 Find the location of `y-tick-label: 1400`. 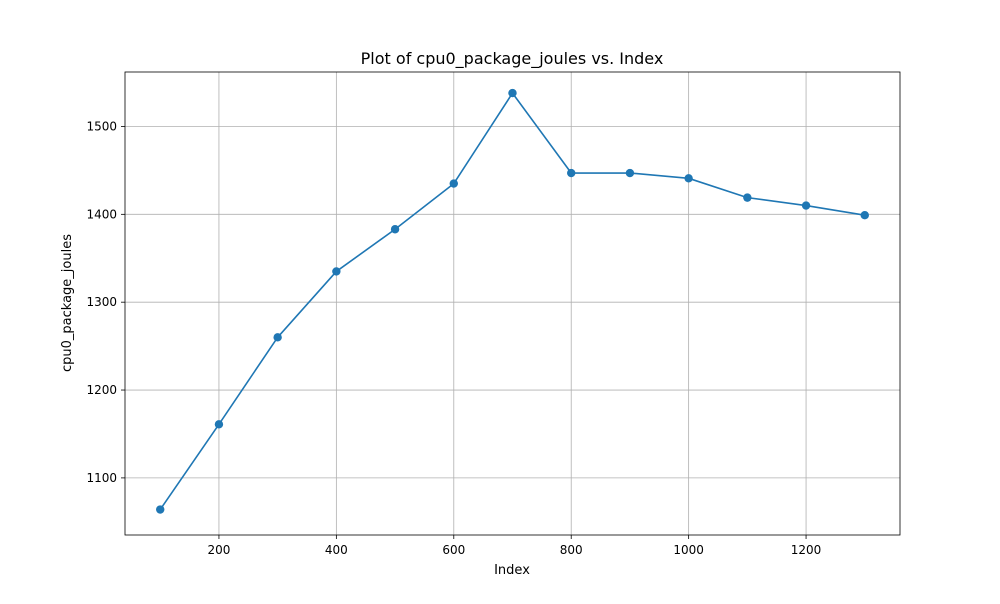

y-tick-label: 1400 is located at coordinates (101, 214).